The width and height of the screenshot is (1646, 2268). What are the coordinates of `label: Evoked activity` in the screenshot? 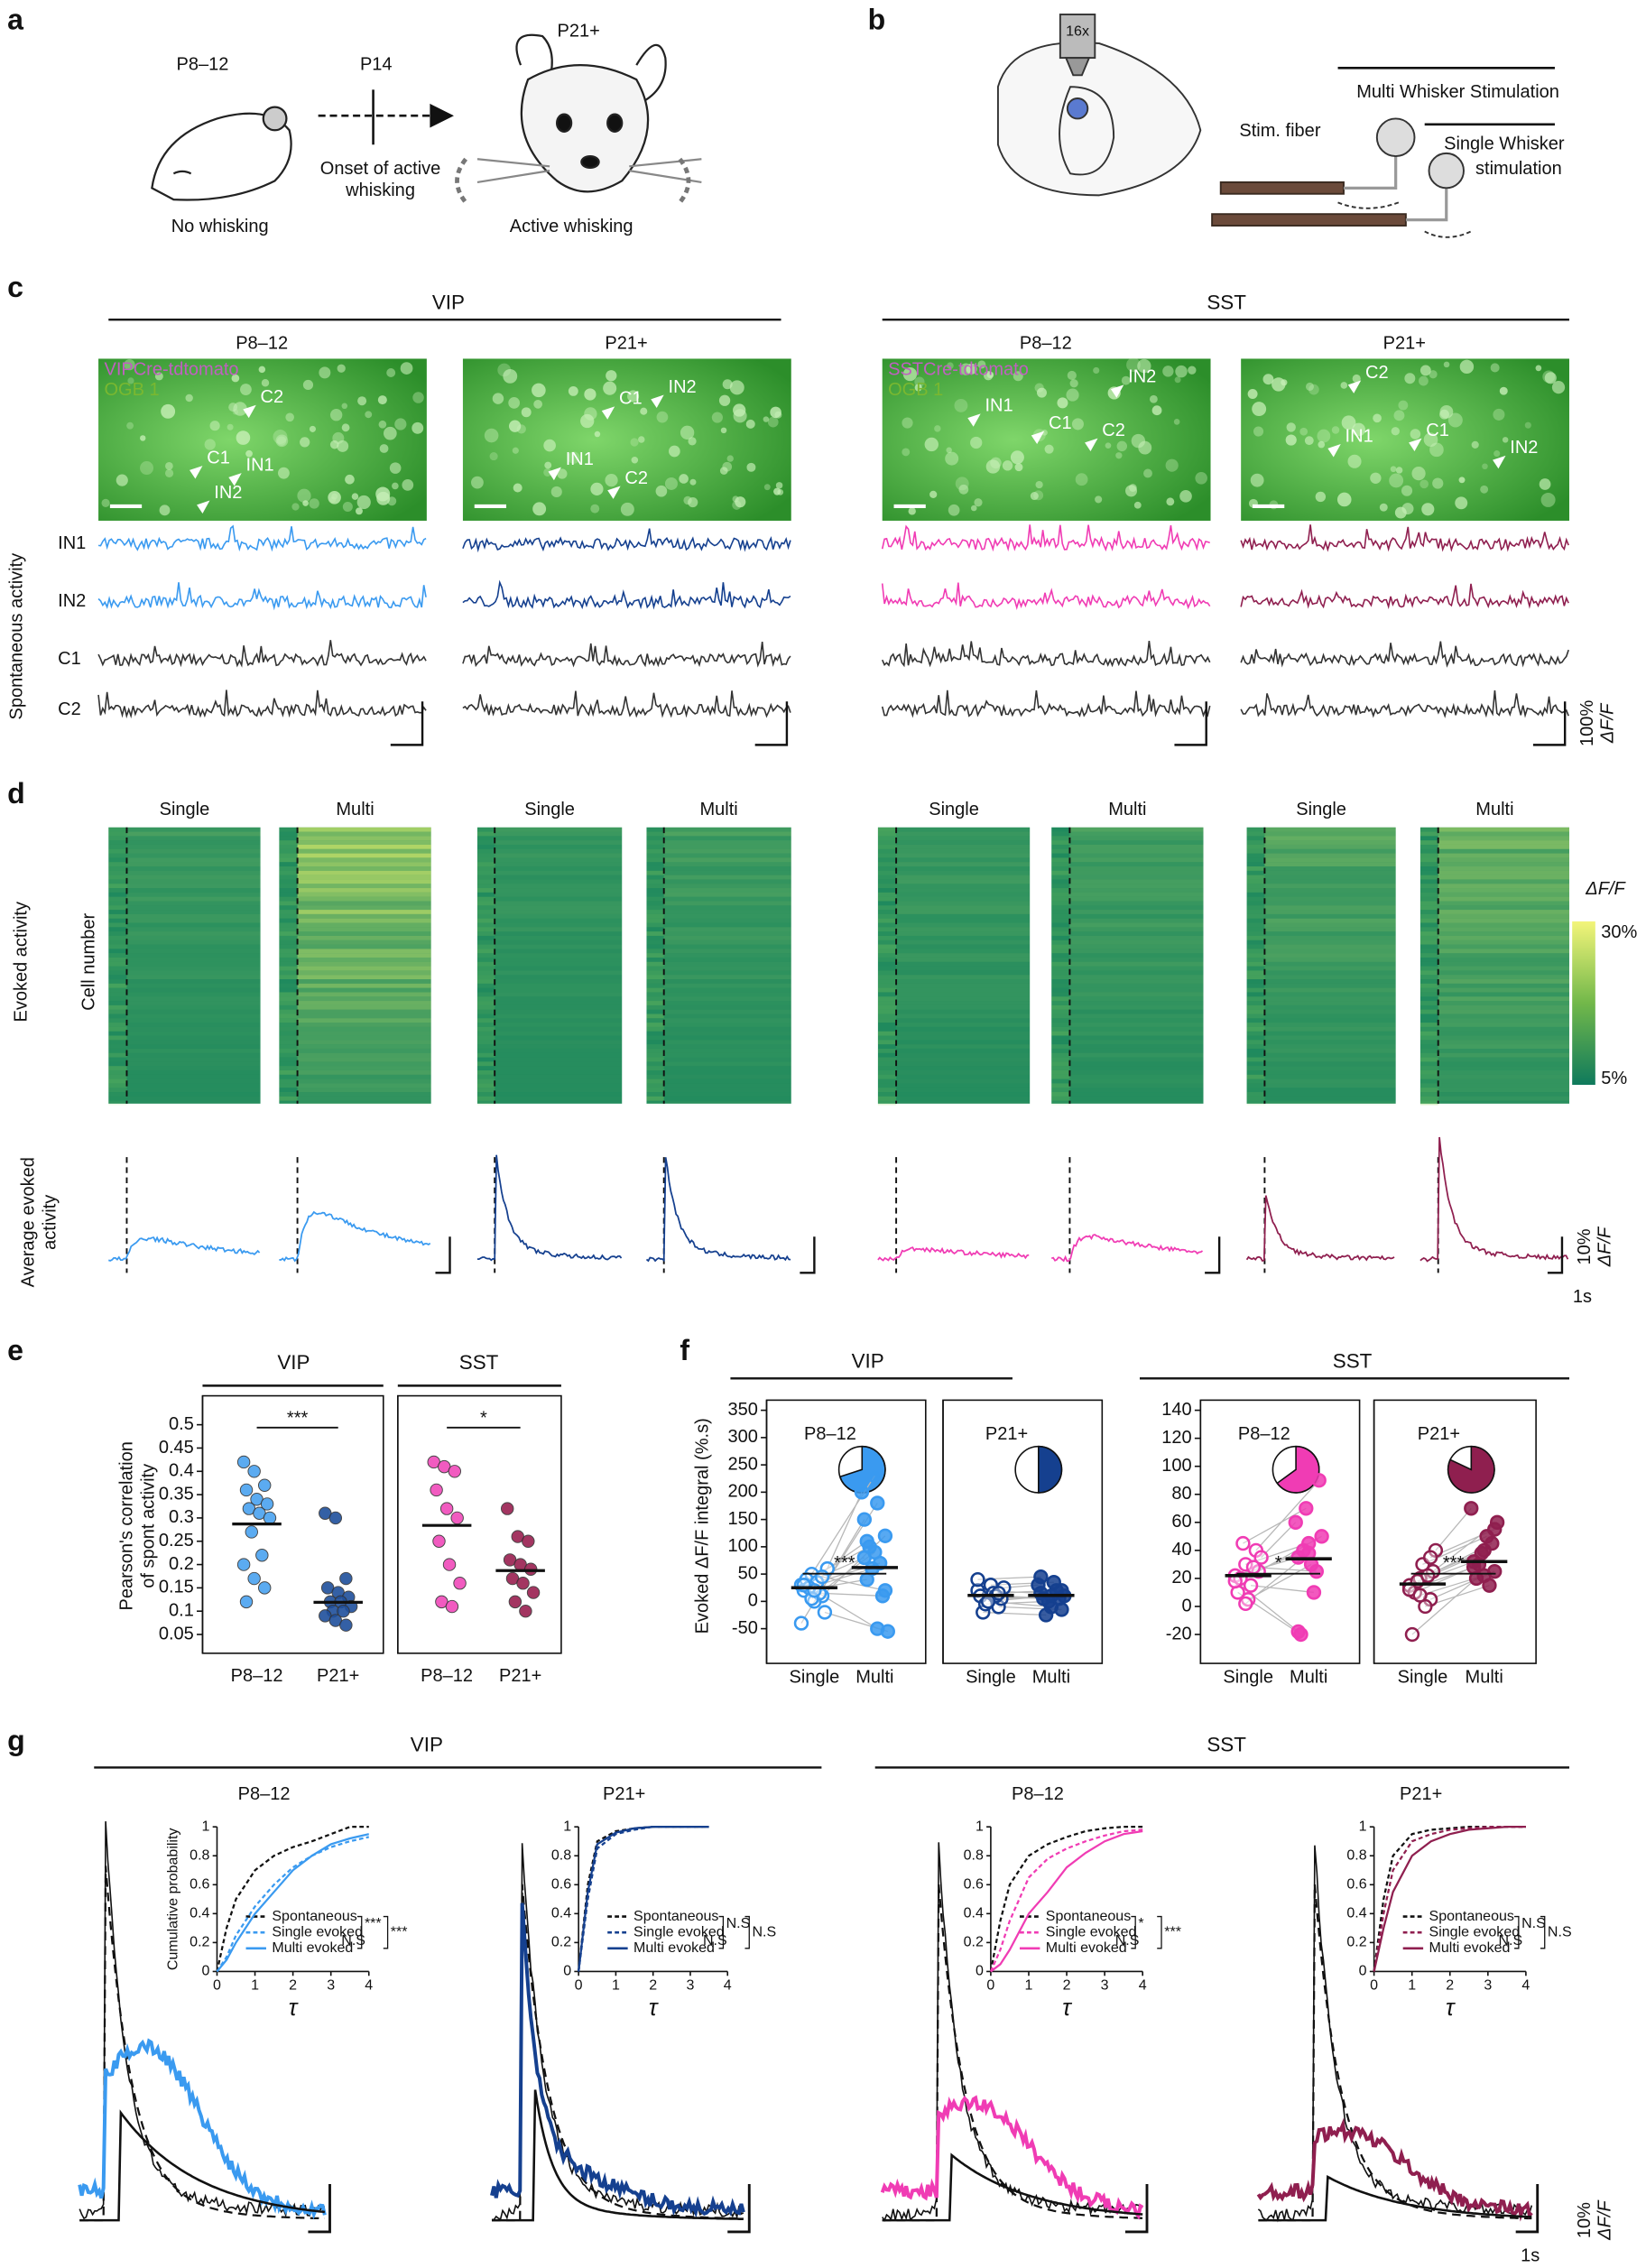 It's located at (21, 963).